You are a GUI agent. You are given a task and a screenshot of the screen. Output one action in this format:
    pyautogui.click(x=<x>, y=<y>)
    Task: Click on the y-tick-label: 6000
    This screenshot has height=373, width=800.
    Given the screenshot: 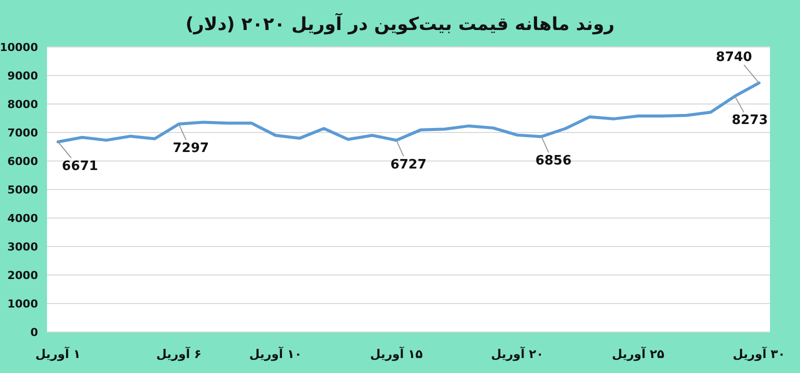 What is the action you would take?
    pyautogui.click(x=22, y=161)
    